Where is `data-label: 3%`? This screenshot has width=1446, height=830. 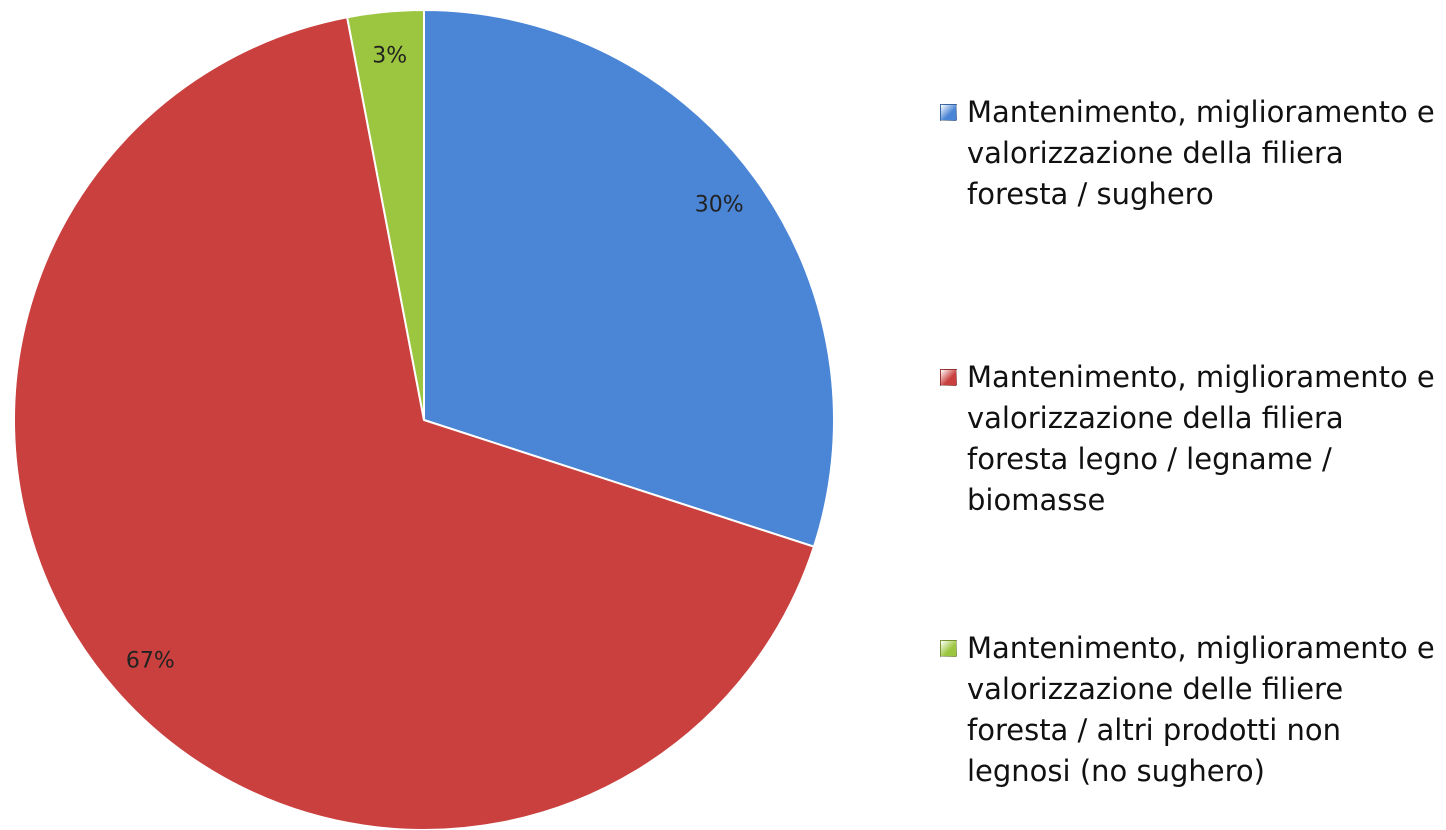 data-label: 3% is located at coordinates (389, 56).